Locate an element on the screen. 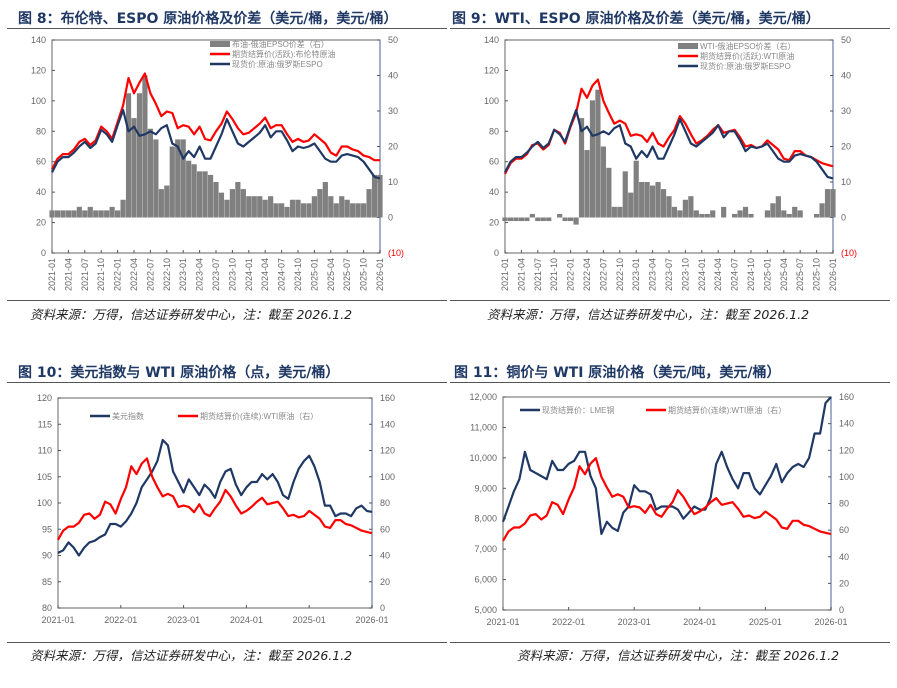 Image resolution: width=897 pixels, height=688 pixels. x-tick-label: 2023-04 is located at coordinates (200, 274).